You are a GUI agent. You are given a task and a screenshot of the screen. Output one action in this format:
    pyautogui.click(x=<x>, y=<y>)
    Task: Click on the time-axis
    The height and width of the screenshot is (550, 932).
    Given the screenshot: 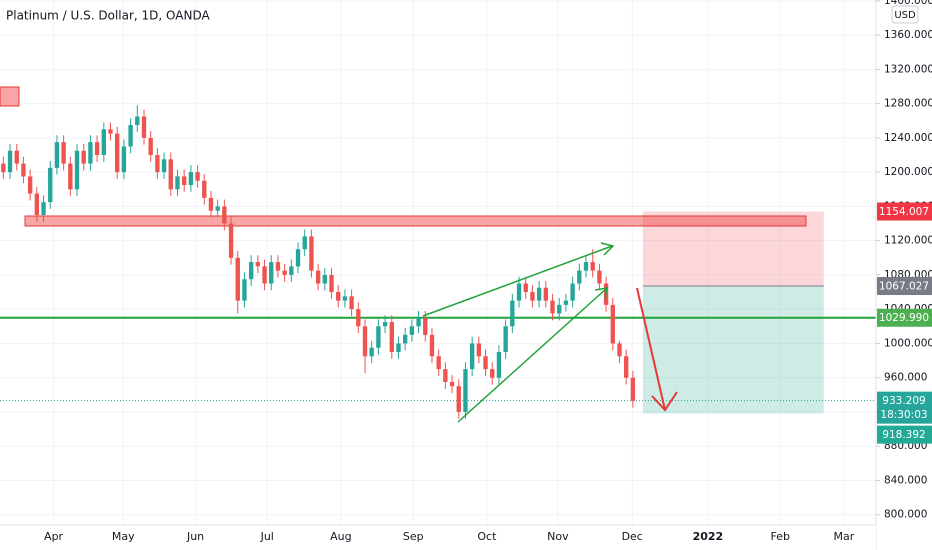 What is the action you would take?
    pyautogui.click(x=438, y=537)
    